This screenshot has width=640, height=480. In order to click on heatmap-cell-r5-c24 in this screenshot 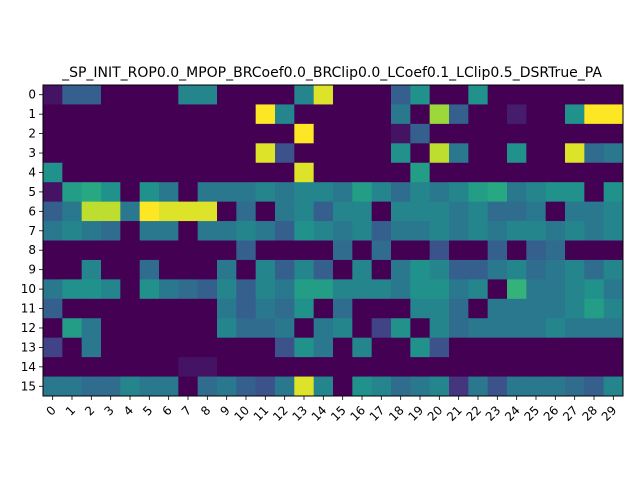, I will do `click(517, 192)`.